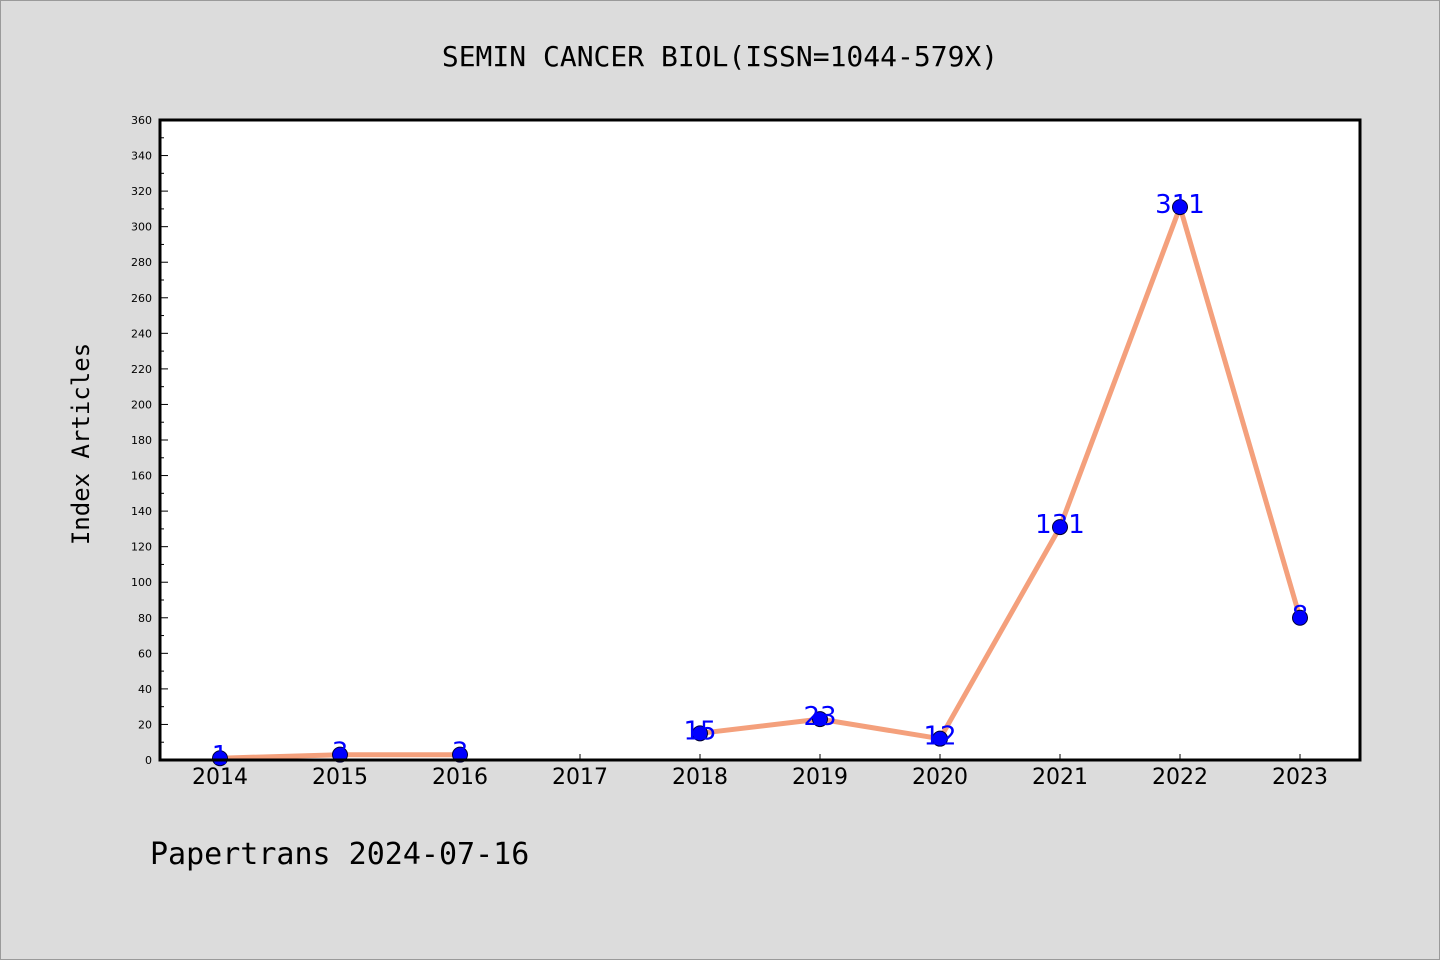 The height and width of the screenshot is (960, 1440). Describe the element at coordinates (339, 854) in the screenshot. I see `footer-text: Papertrans 2024-07-16` at that location.